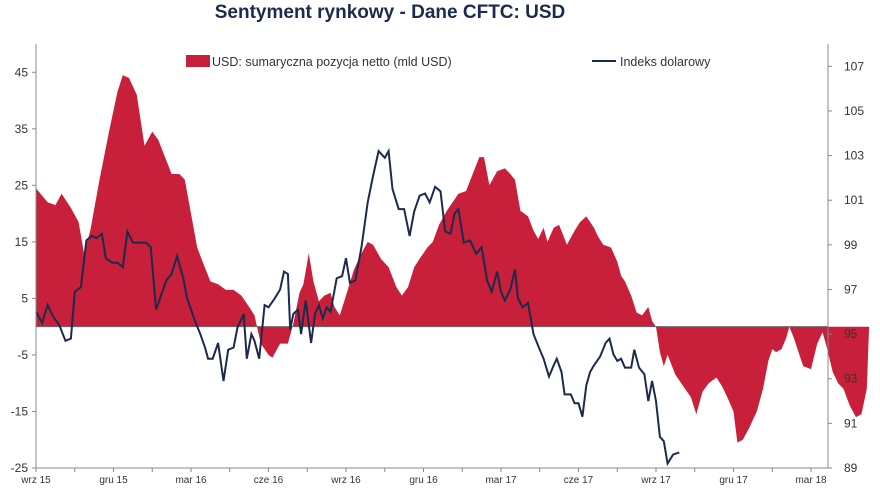  What do you see at coordinates (22, 242) in the screenshot?
I see `left-tick-label: 15` at bounding box center [22, 242].